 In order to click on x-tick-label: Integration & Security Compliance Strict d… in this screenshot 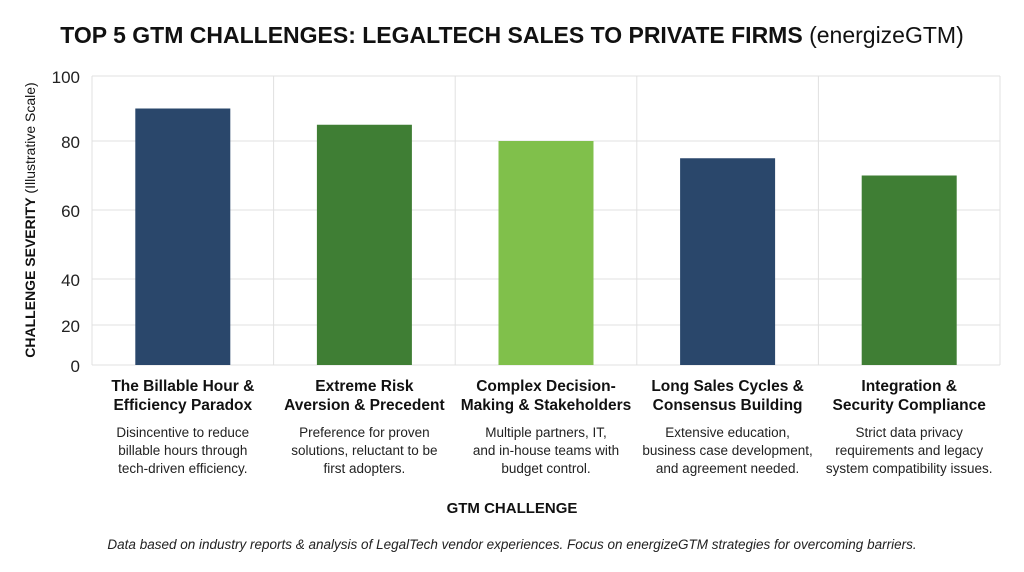, I will do `click(909, 427)`.